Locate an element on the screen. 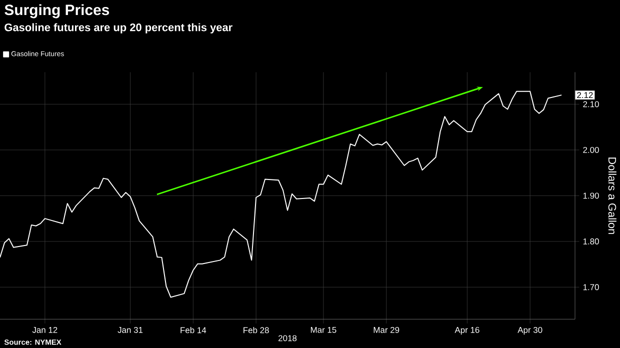 The height and width of the screenshot is (348, 620). x-tick-label: Apr 30 is located at coordinates (530, 330).